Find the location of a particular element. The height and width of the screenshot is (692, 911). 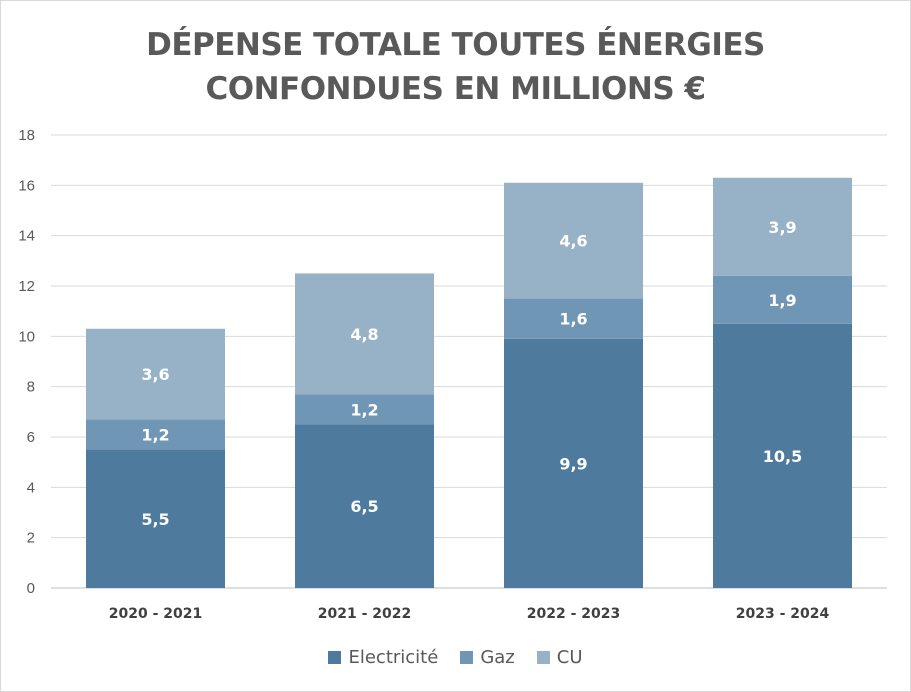

y-tick-label: 14 is located at coordinates (26, 236).